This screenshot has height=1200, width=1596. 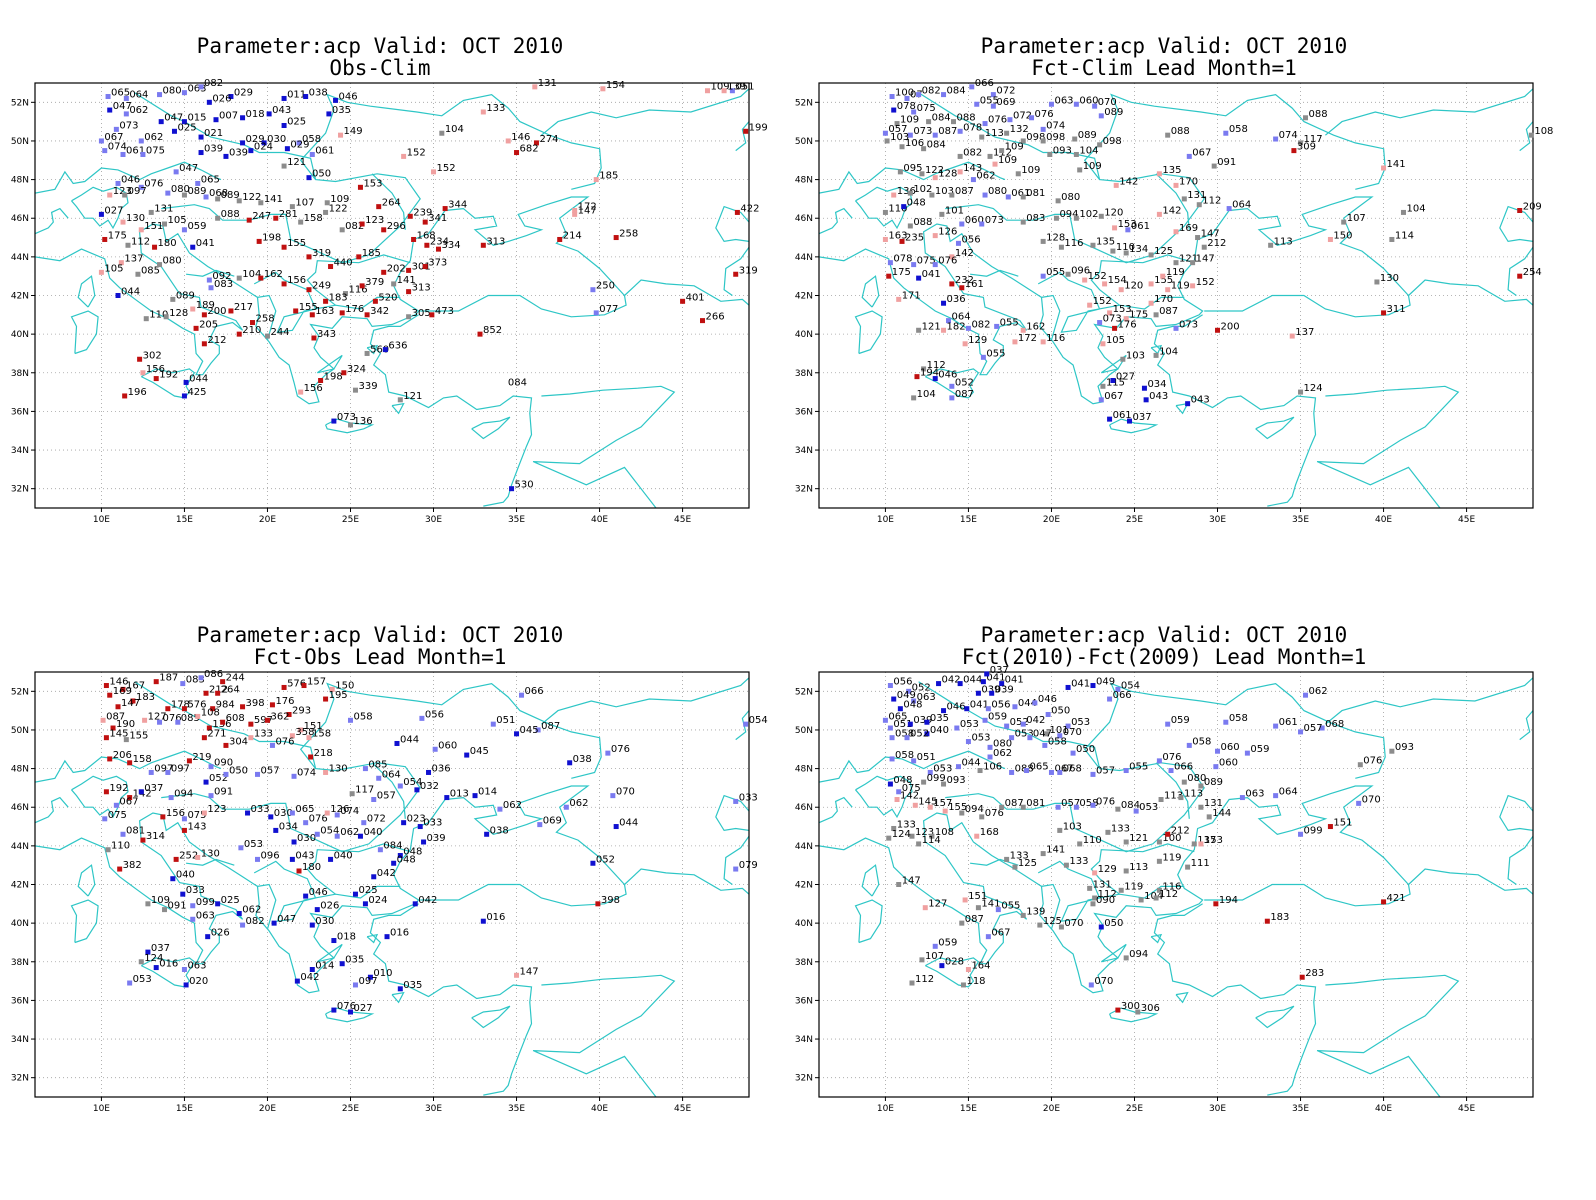 What do you see at coordinates (599, 1109) in the screenshot?
I see `x-tick-label: 40E` at bounding box center [599, 1109].